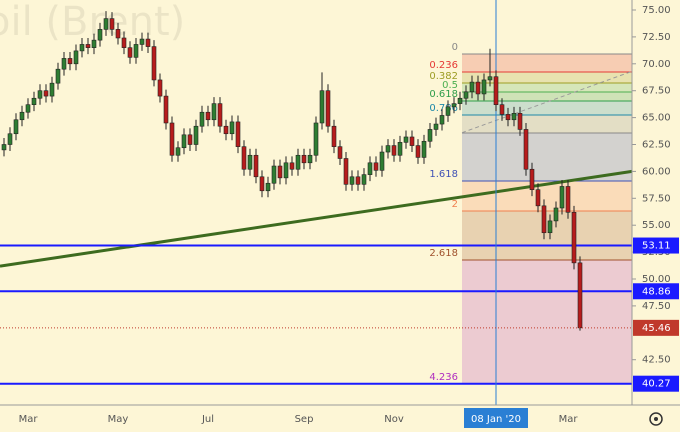 This screenshot has width=680, height=432. What do you see at coordinates (656, 145) in the screenshot?
I see `y-tick-label: 62.50` at bounding box center [656, 145].